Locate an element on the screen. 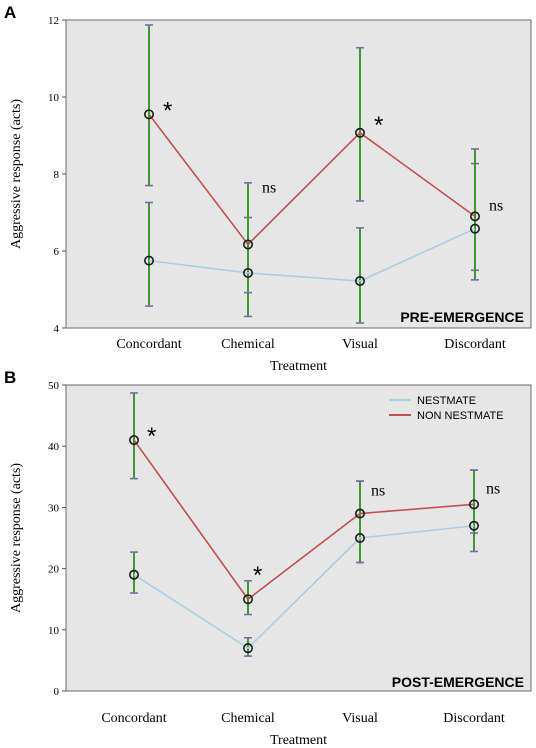 This screenshot has height=748, width=536. y-tick-label: 50 is located at coordinates (54, 386).